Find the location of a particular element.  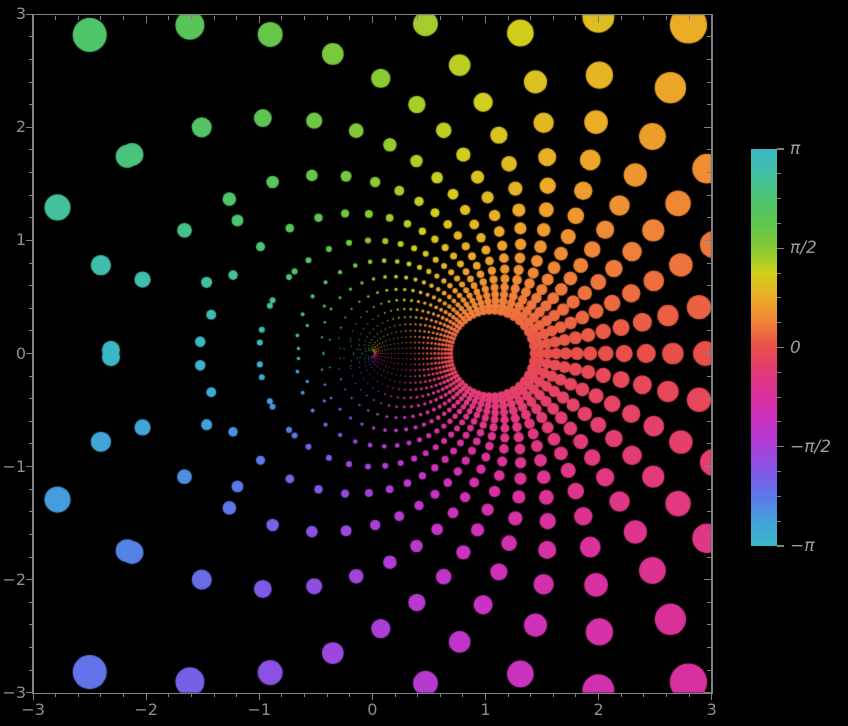

colorbar-tick-label: 0 is located at coordinates (795, 347).